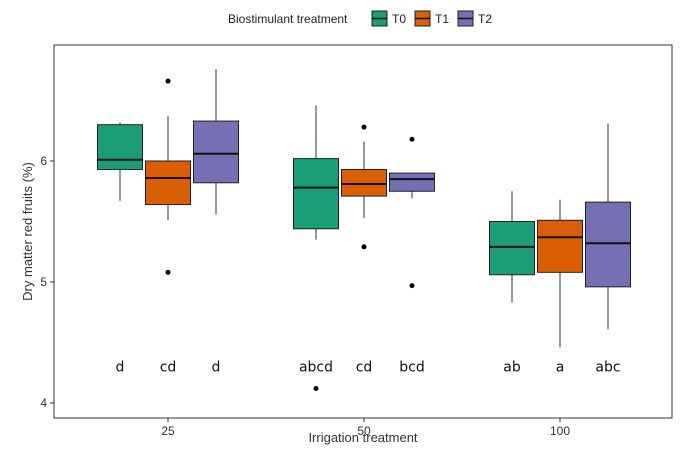 The width and height of the screenshot is (700, 462). I want to click on legend-item-T2: T2, so click(474, 18).